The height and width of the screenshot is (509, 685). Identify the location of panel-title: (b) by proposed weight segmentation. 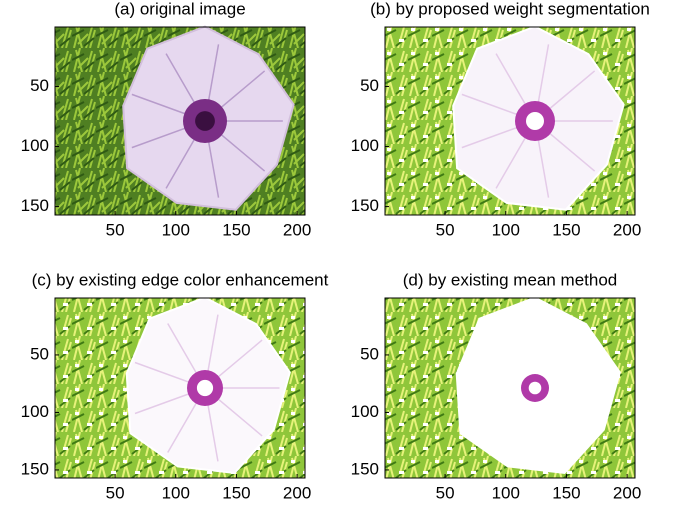
(510, 9).